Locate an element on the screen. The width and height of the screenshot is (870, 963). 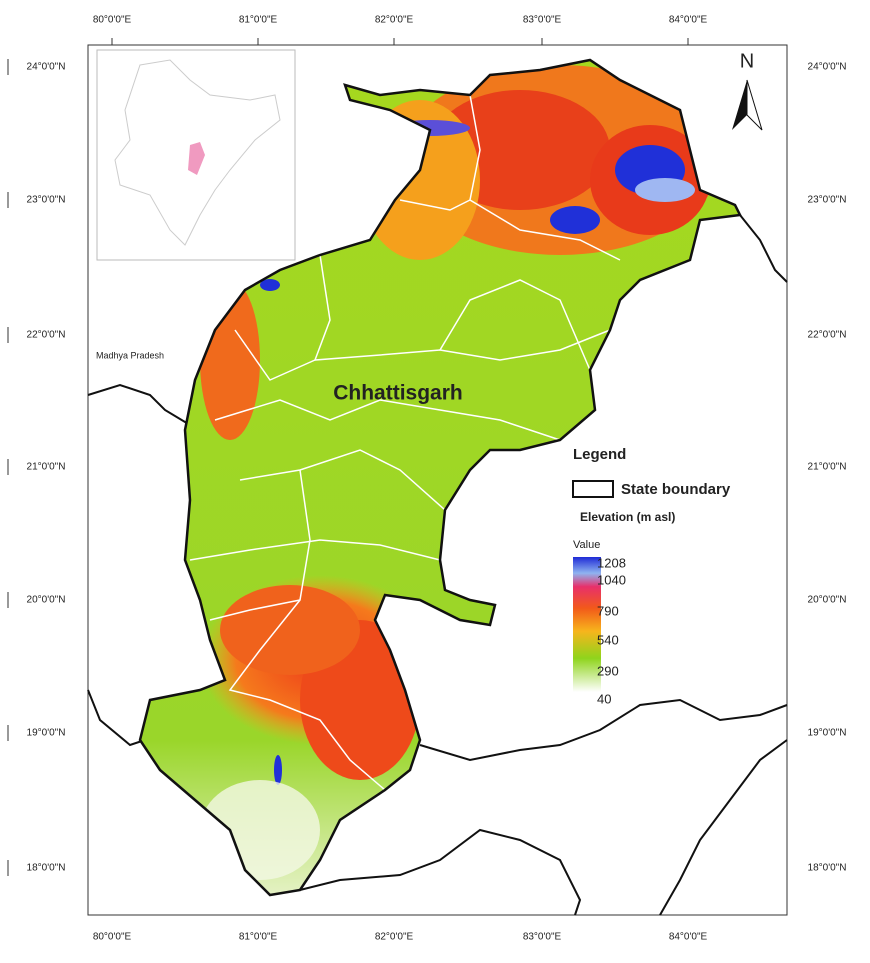
legend-title: Legend is located at coordinates (599, 454).